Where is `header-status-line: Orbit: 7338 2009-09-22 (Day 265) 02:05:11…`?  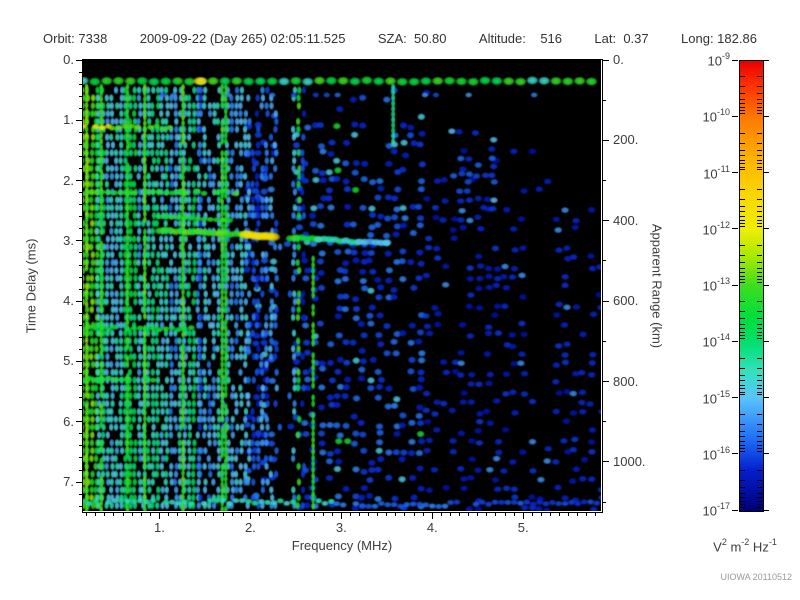
header-status-line: Orbit: 7338 2009-09-22 (Day 265) 02:05:11… is located at coordinates (400, 38).